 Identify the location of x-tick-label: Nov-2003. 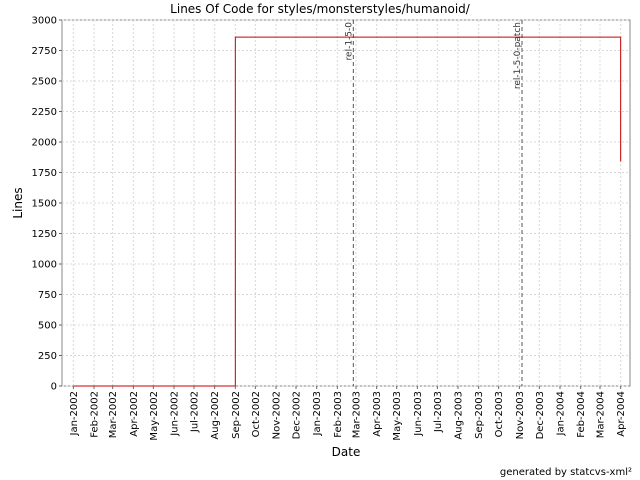
(520, 415).